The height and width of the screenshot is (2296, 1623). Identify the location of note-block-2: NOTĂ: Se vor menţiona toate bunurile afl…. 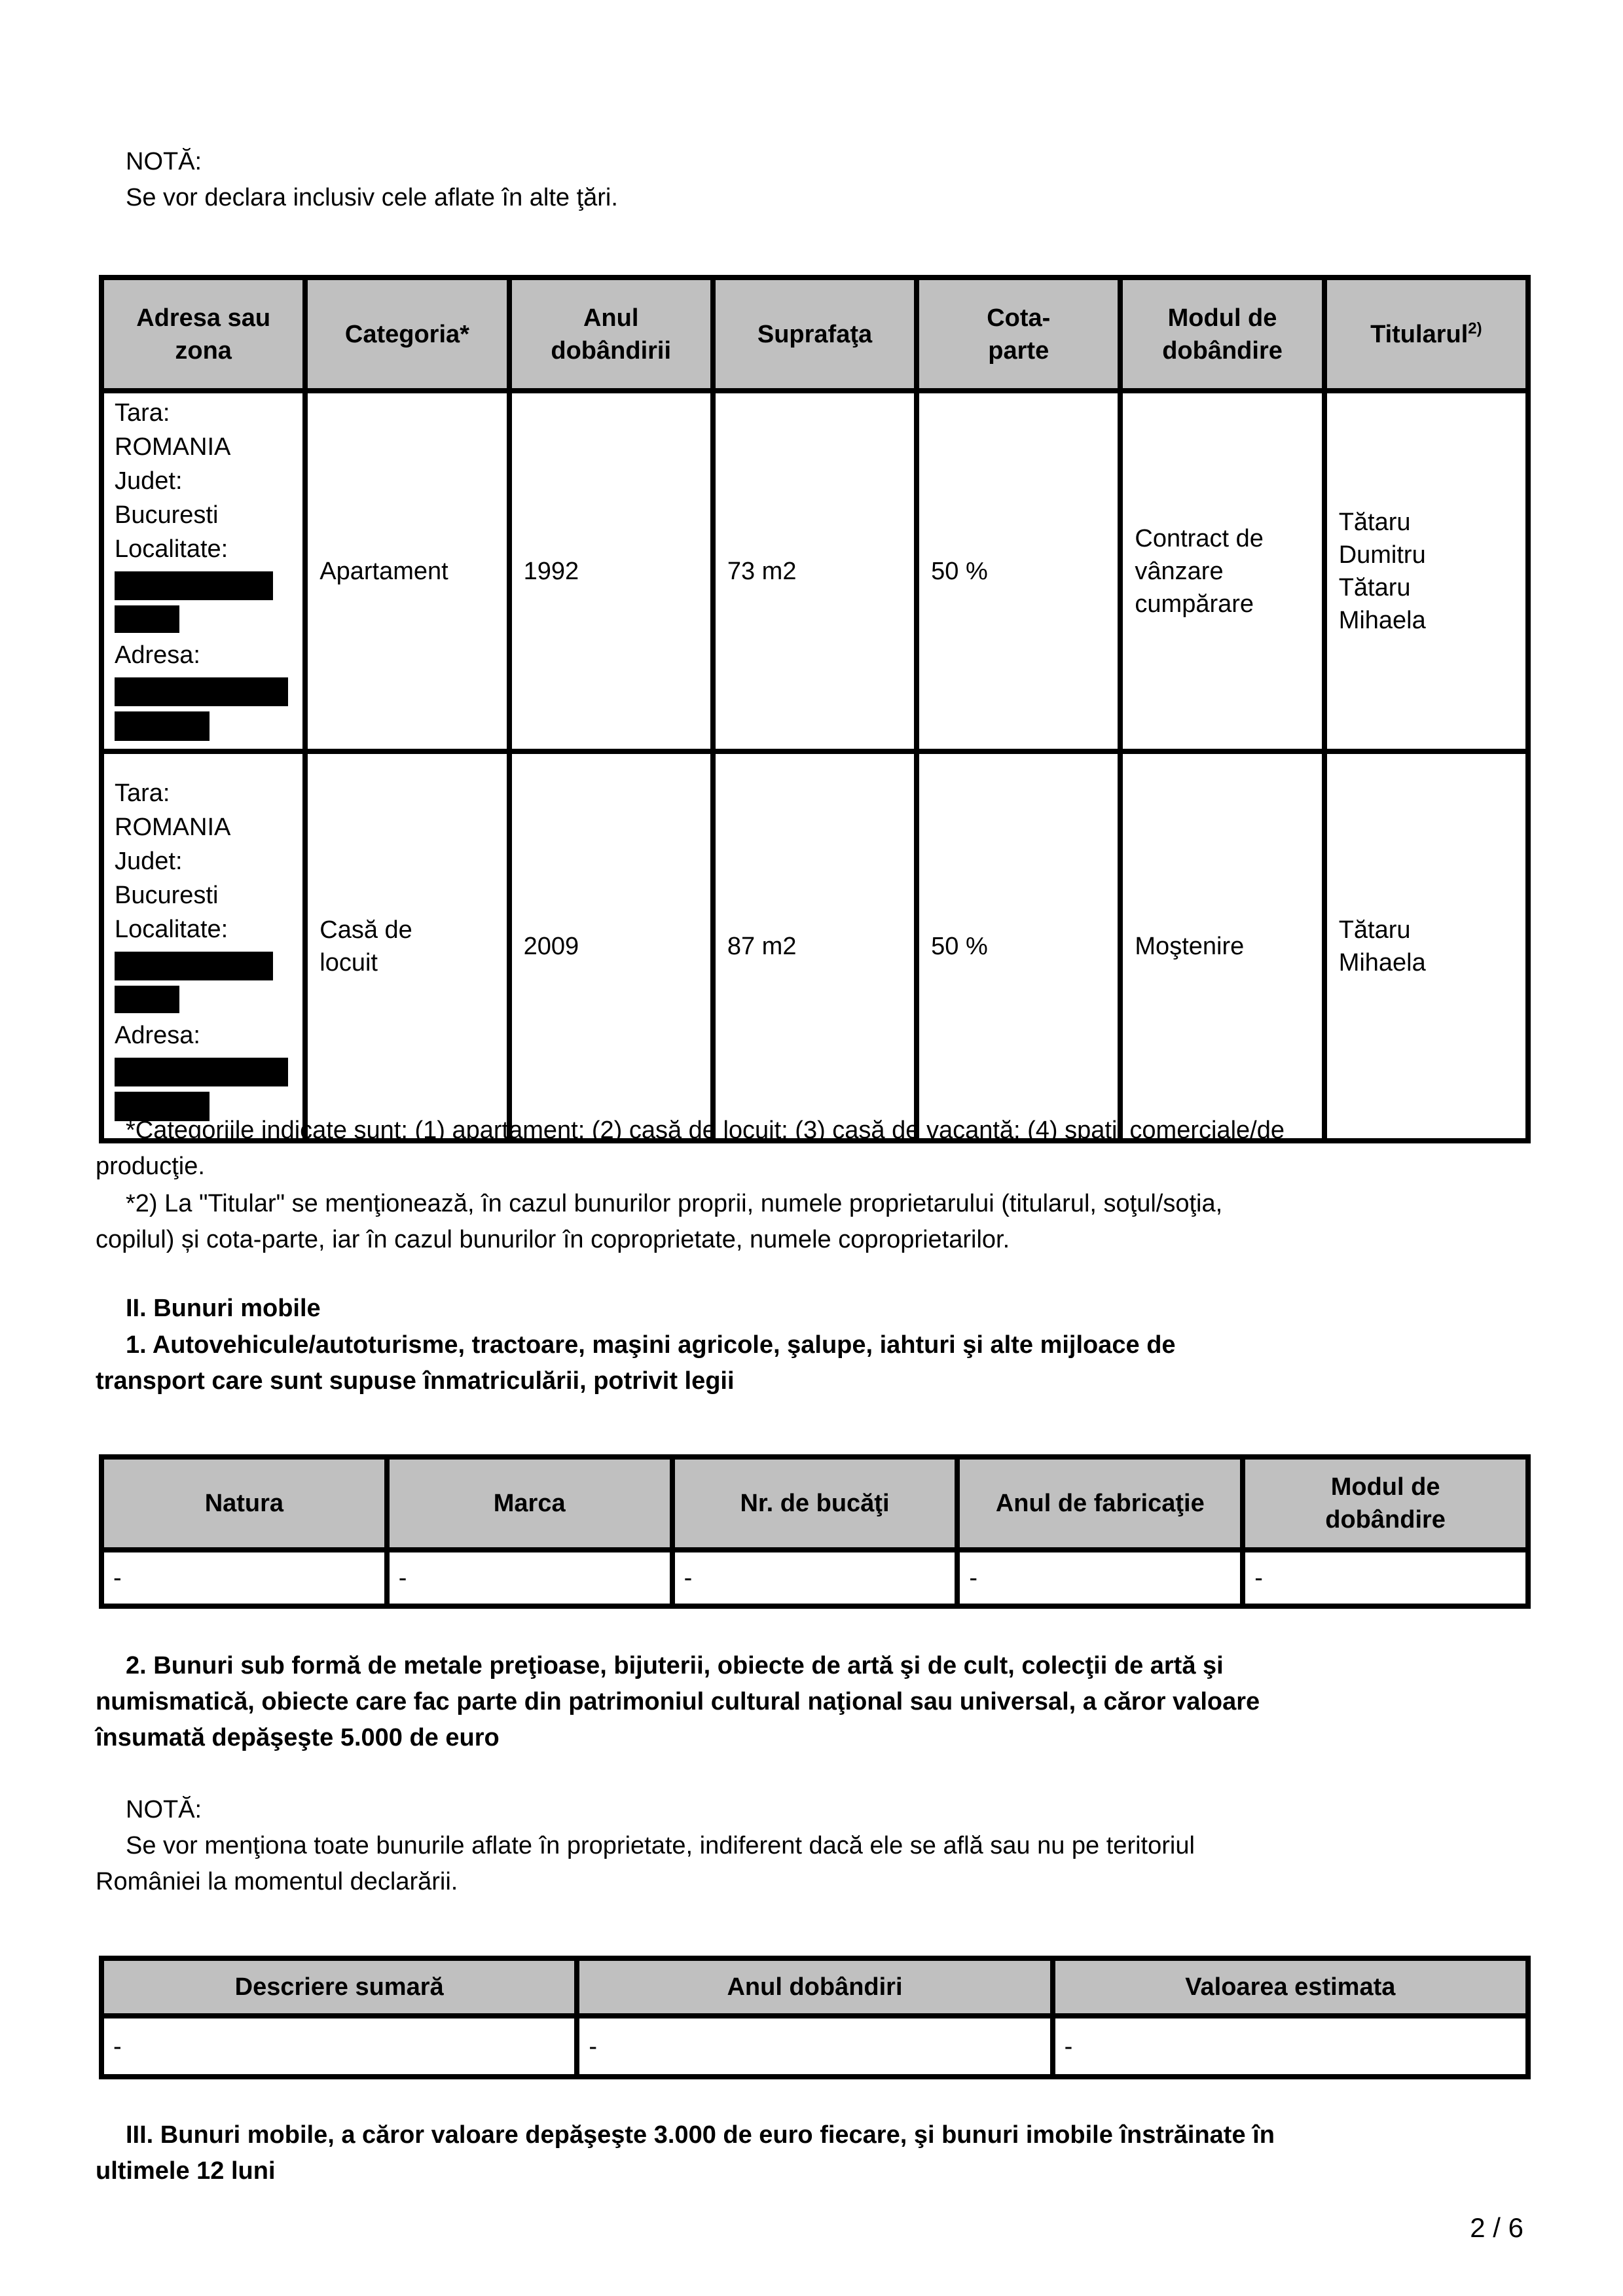
(813, 1846).